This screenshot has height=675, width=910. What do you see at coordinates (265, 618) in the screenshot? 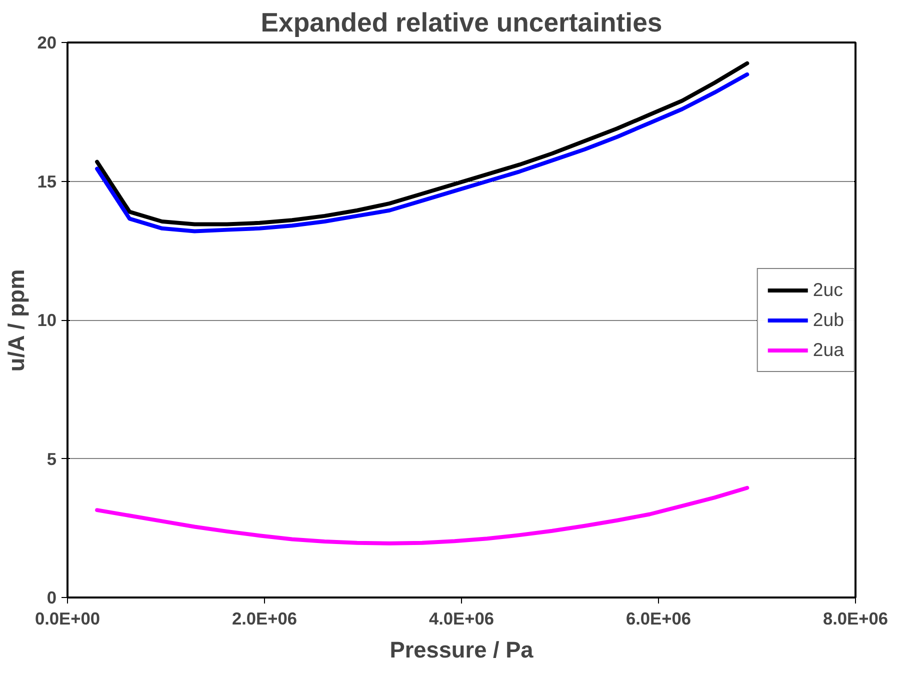
I see `x-tick-label: 2.0E+06` at bounding box center [265, 618].